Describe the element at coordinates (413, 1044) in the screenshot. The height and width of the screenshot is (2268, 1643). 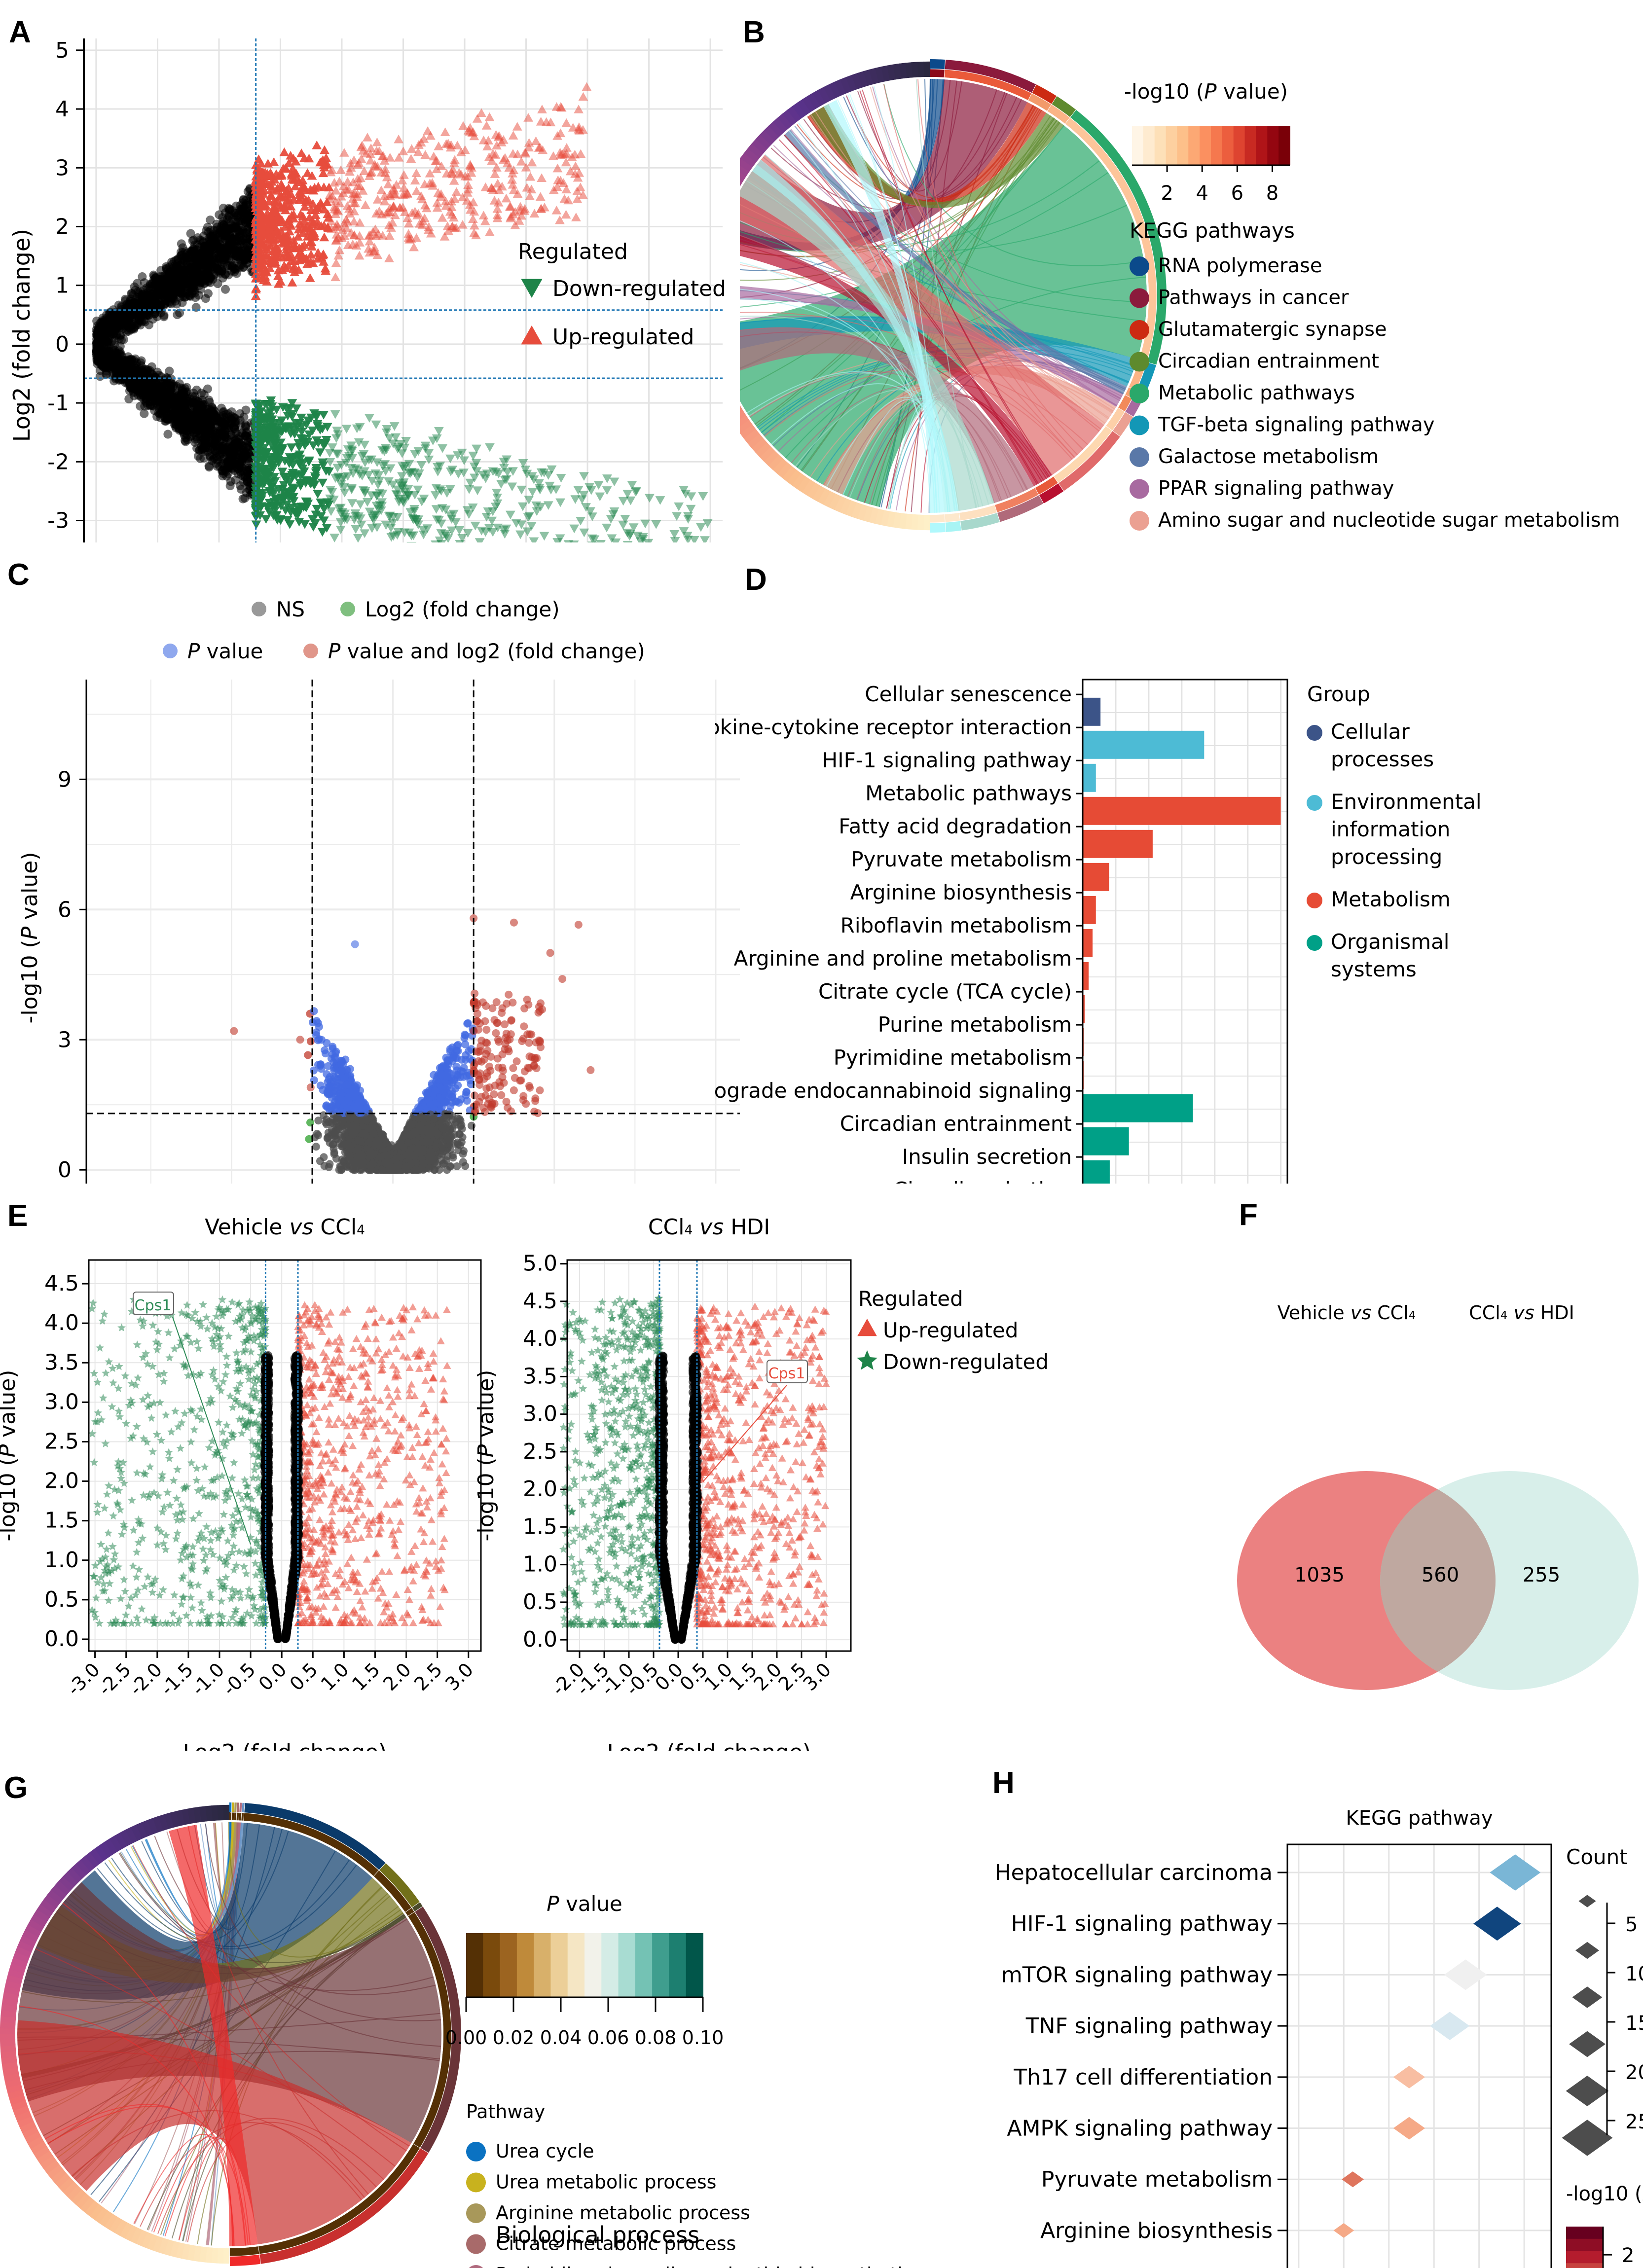
I see `points` at that location.